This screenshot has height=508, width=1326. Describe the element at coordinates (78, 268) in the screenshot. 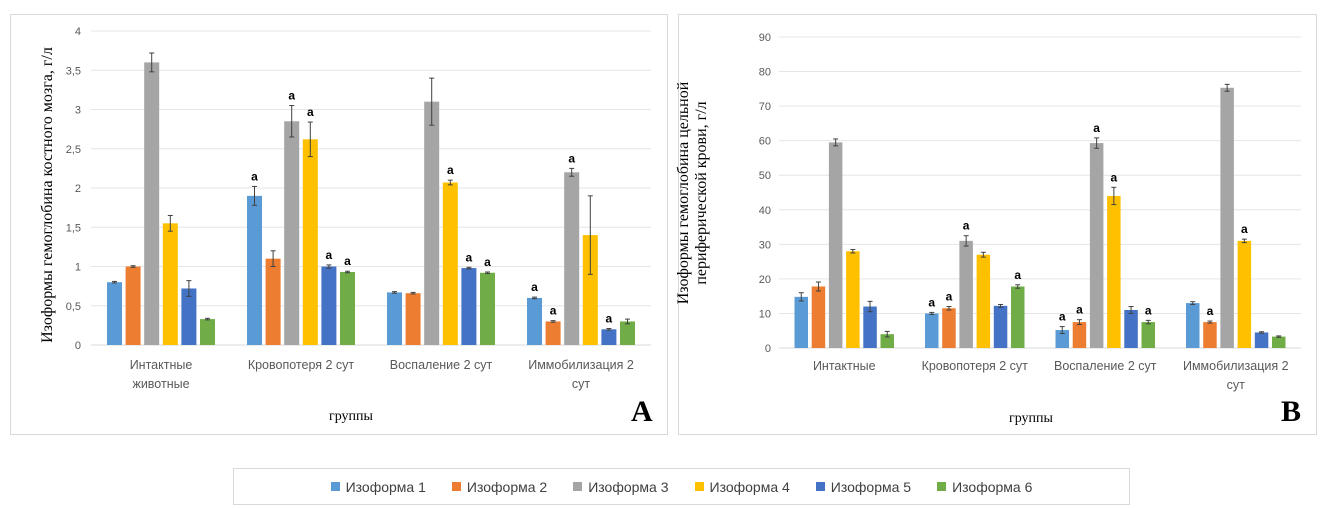

I see `y-tick-label: 1` at that location.